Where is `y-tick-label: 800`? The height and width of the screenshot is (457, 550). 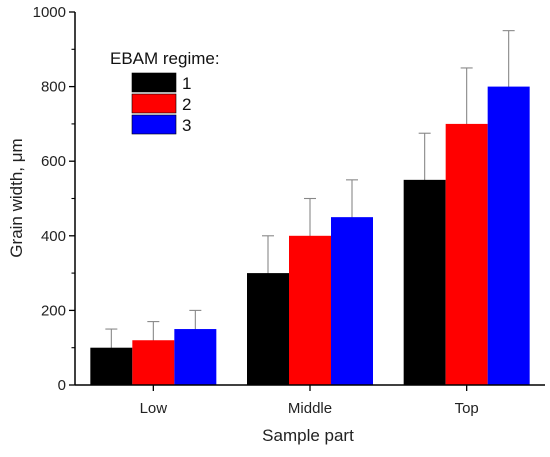 y-tick-label: 800 is located at coordinates (53, 87).